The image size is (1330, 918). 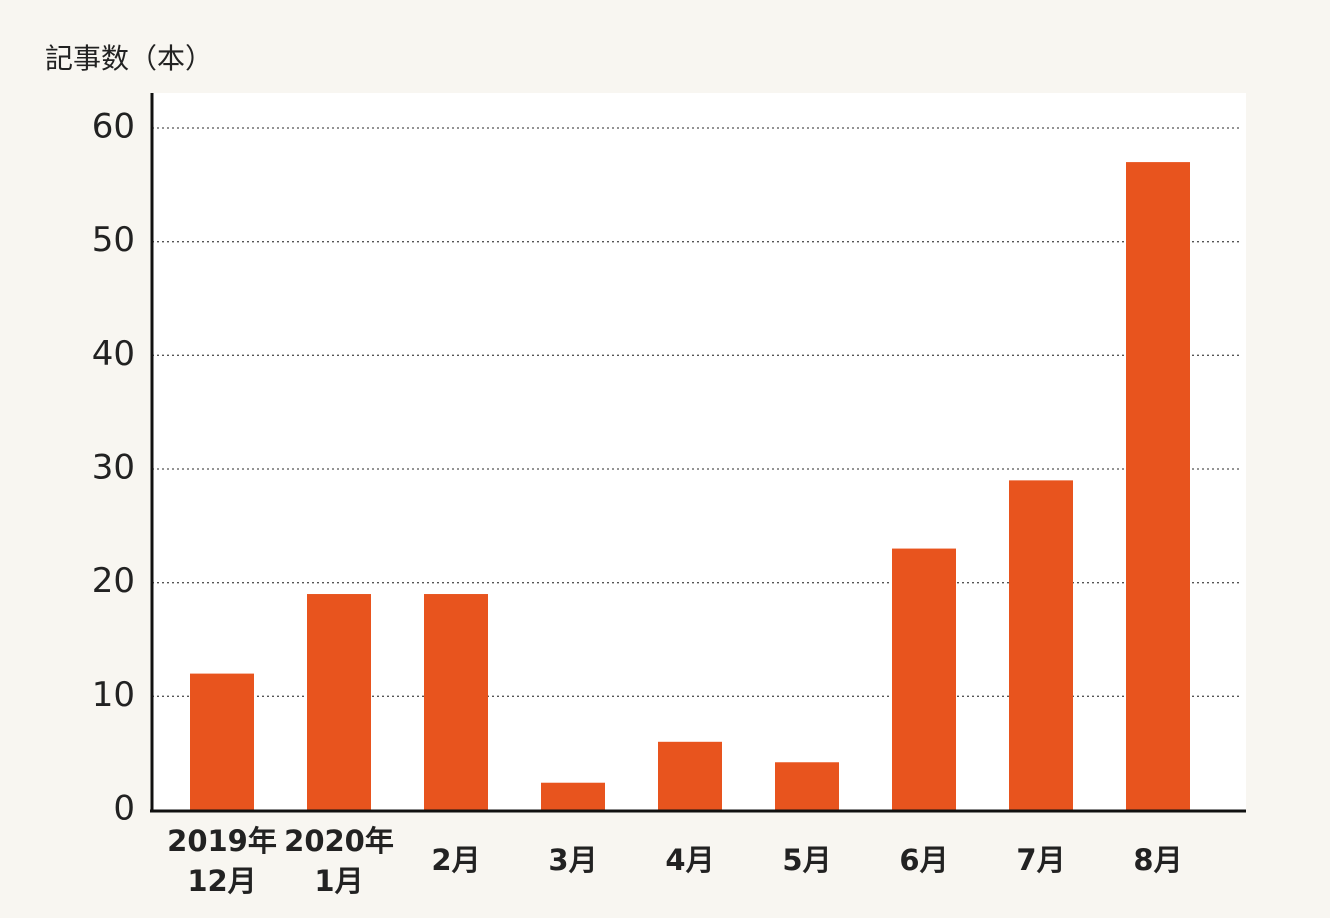 I want to click on y-tick-label: 0, so click(x=124, y=809).